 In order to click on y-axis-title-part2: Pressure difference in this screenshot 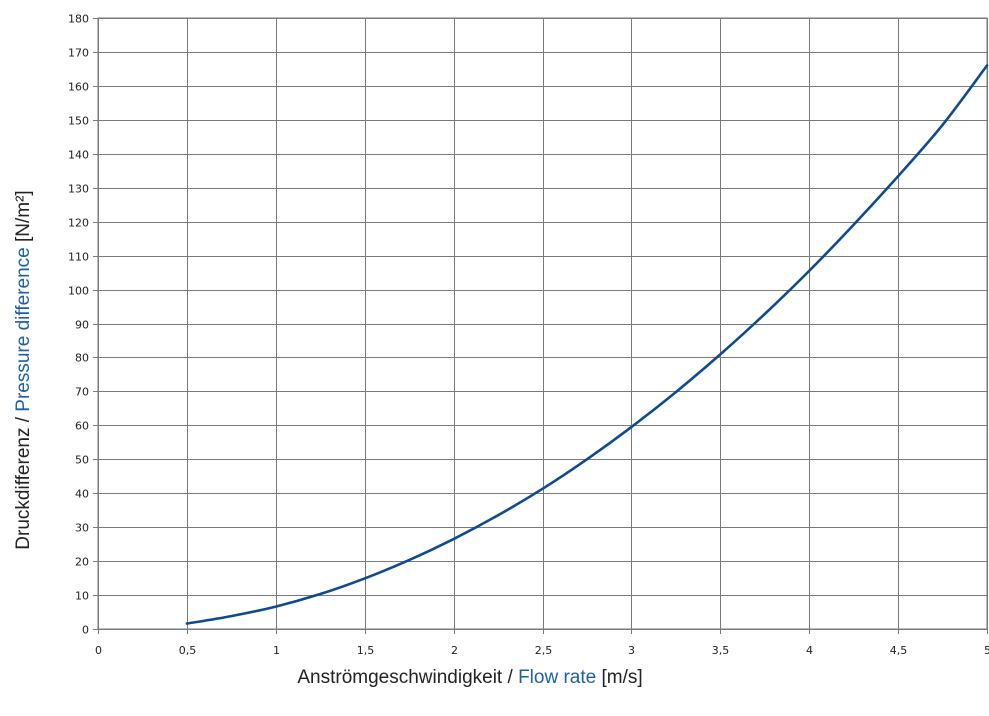, I will do `click(23, 329)`.